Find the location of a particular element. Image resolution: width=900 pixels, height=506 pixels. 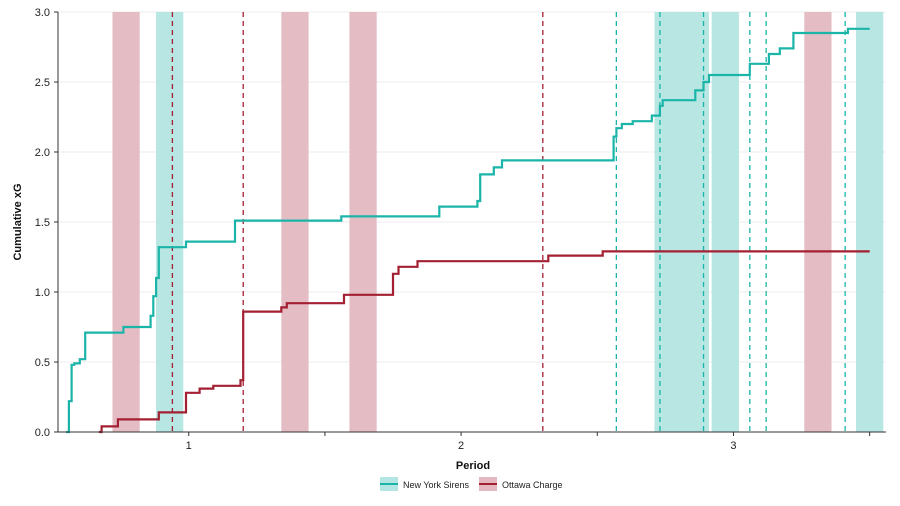

x-axis-title: Period is located at coordinates (473, 466).